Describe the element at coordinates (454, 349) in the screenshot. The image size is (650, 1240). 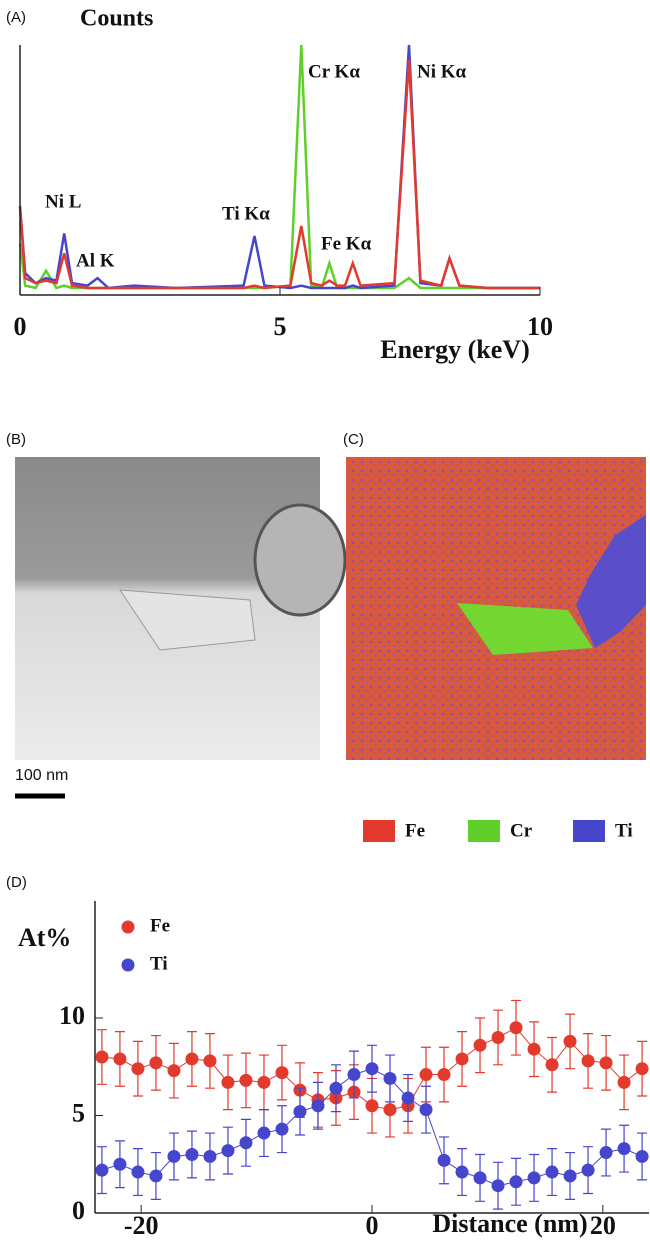
I see `x-axis-title: Energy (keV)` at that location.